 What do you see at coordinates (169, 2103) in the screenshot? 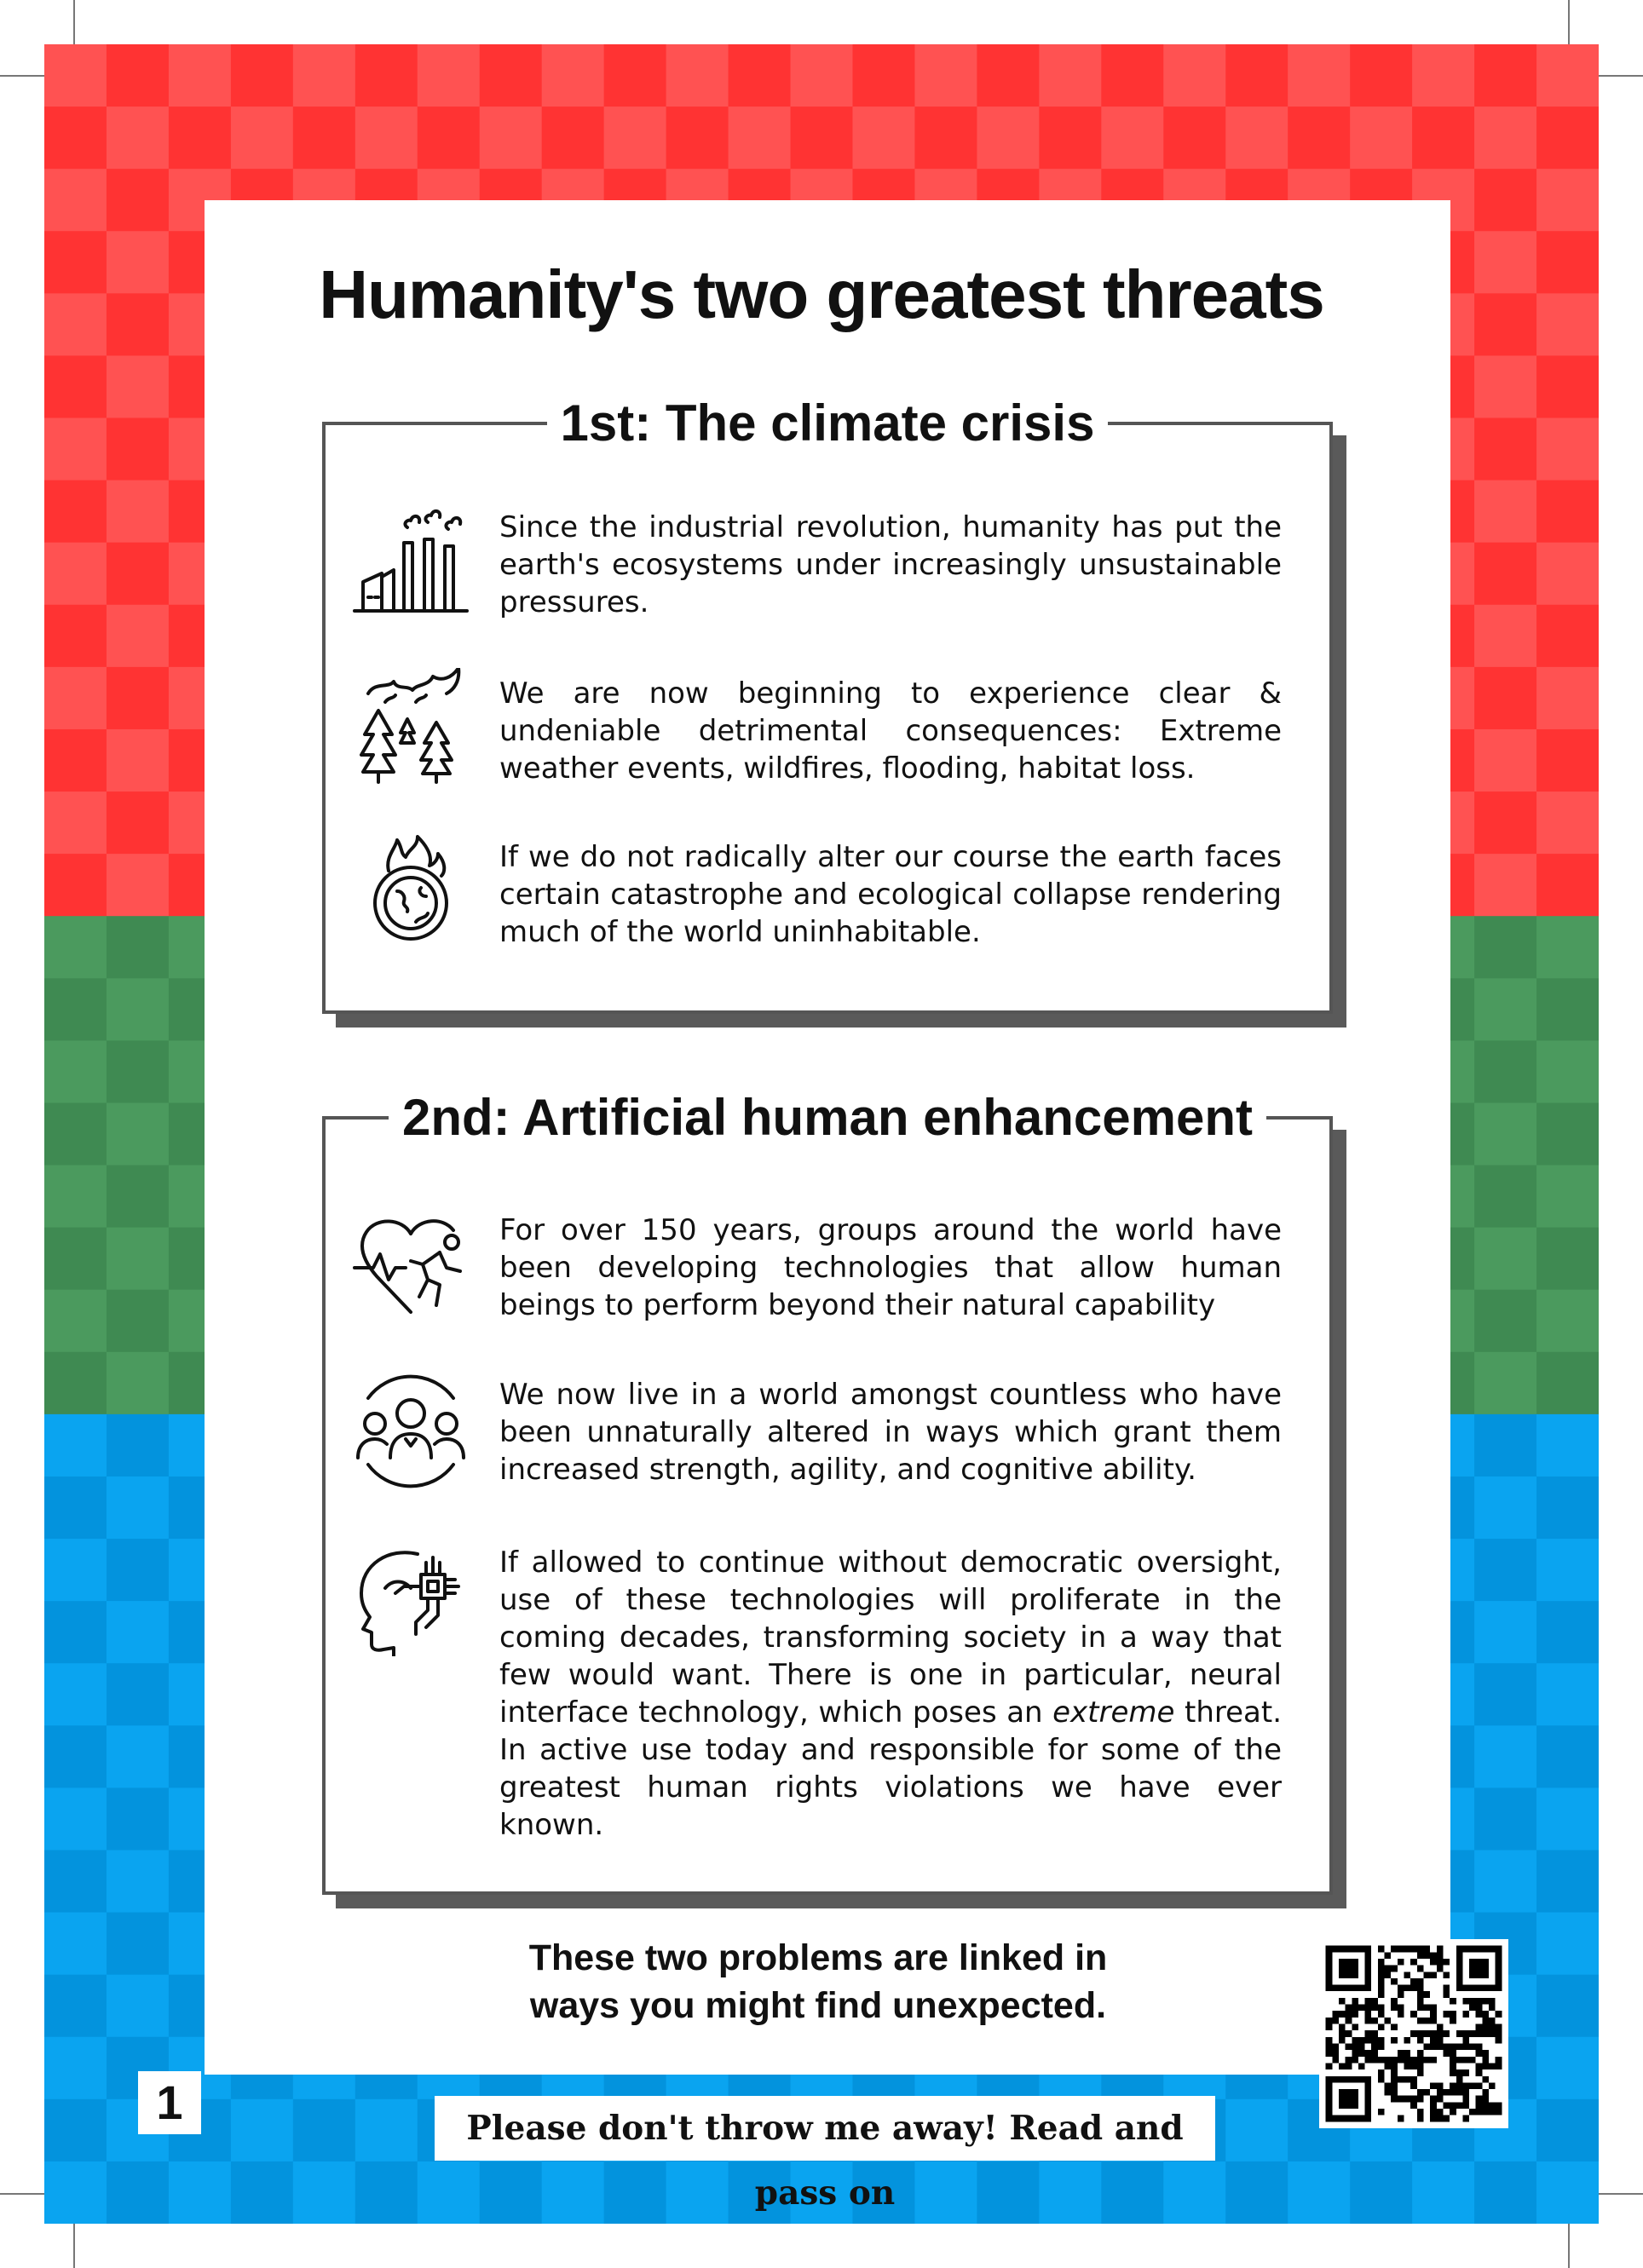
I see `page-number: 1` at bounding box center [169, 2103].